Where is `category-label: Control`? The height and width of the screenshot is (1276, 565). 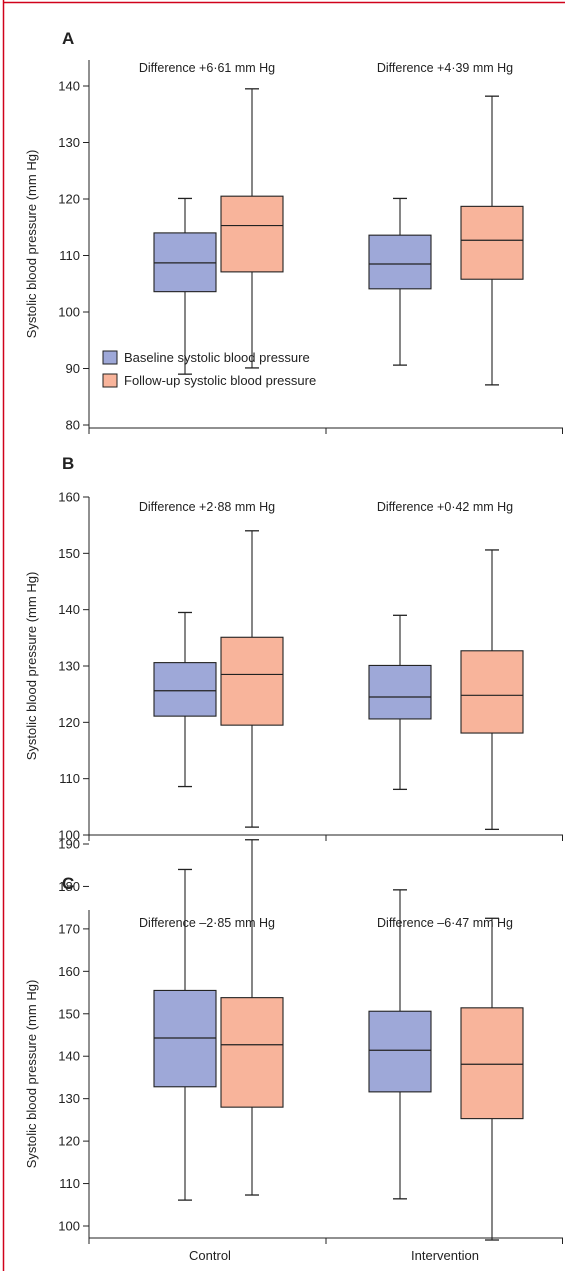
category-label: Control is located at coordinates (210, 1255).